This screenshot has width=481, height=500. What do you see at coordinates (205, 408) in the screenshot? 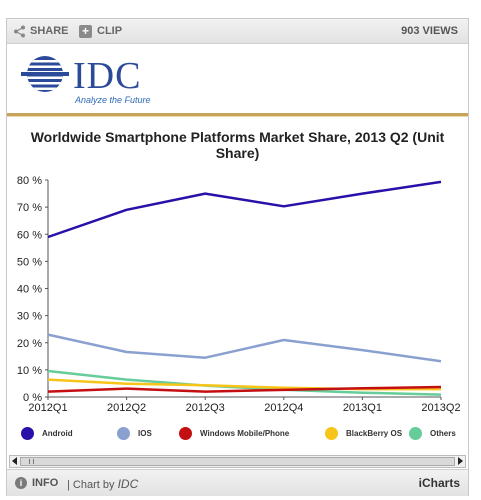
I see `x-tick-label: 2012Q3` at bounding box center [205, 408].